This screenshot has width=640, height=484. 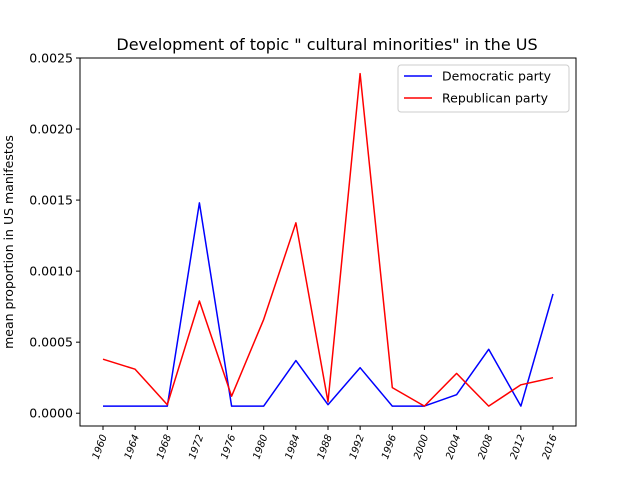 What do you see at coordinates (495, 98) in the screenshot?
I see `legend-label: Republican party` at bounding box center [495, 98].